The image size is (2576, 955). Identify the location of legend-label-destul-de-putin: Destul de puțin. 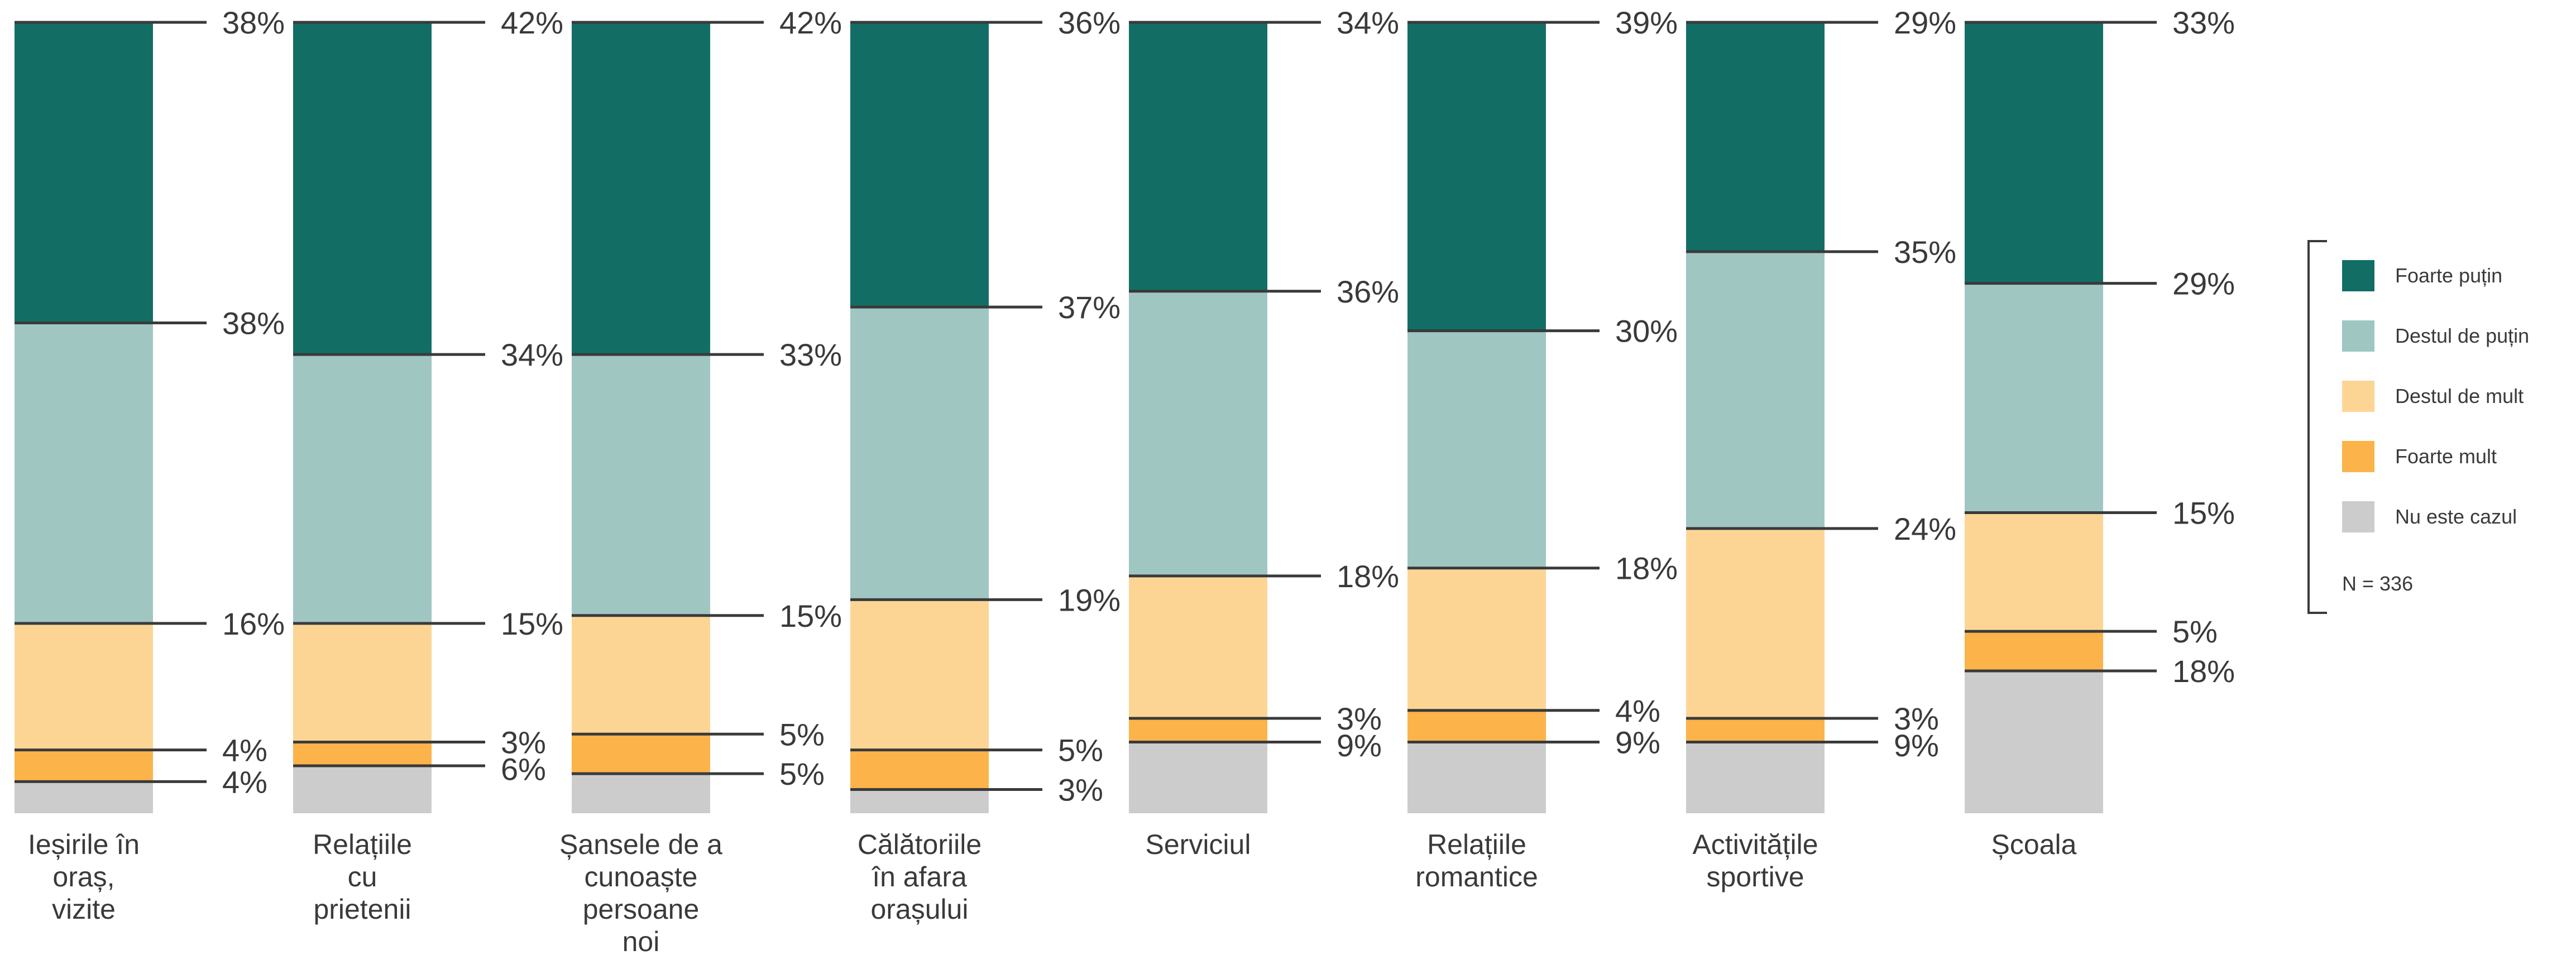
(2462, 335).